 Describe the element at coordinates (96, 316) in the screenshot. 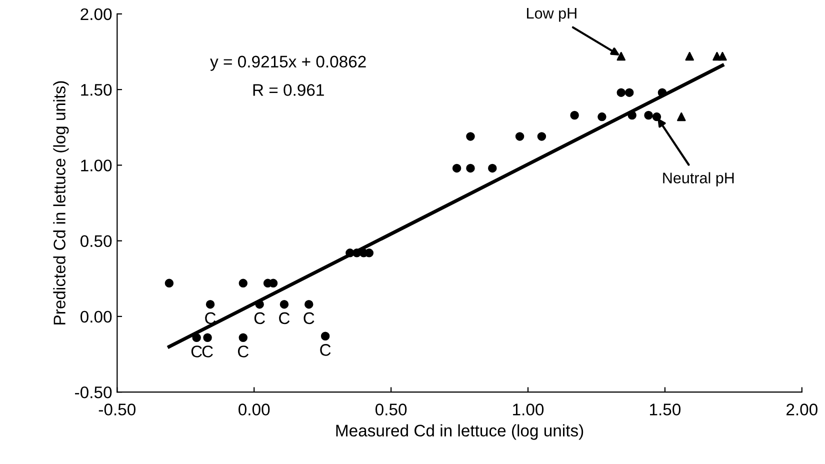

I see `y-tick-label: 0.00` at that location.